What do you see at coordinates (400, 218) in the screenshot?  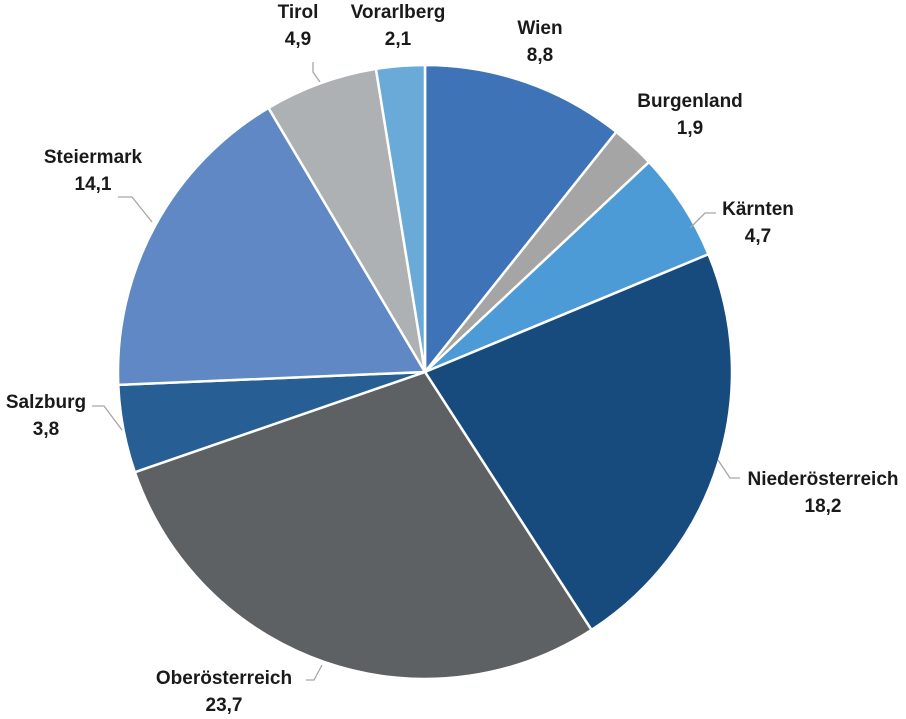 I see `pie-slice-vorarlberg` at bounding box center [400, 218].